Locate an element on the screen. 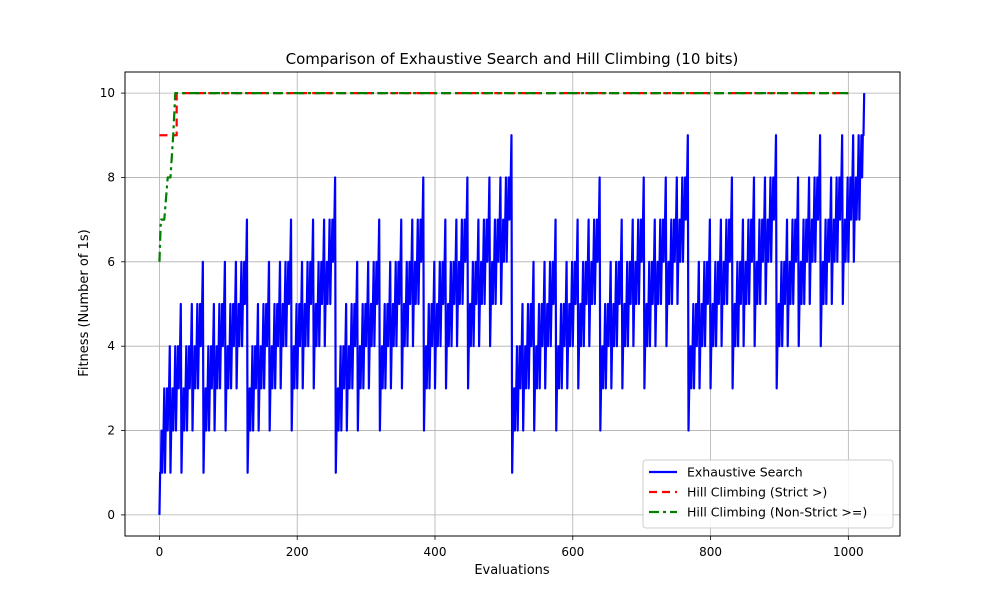  legend-label: Hill Climbing (Strict >) is located at coordinates (757, 492).